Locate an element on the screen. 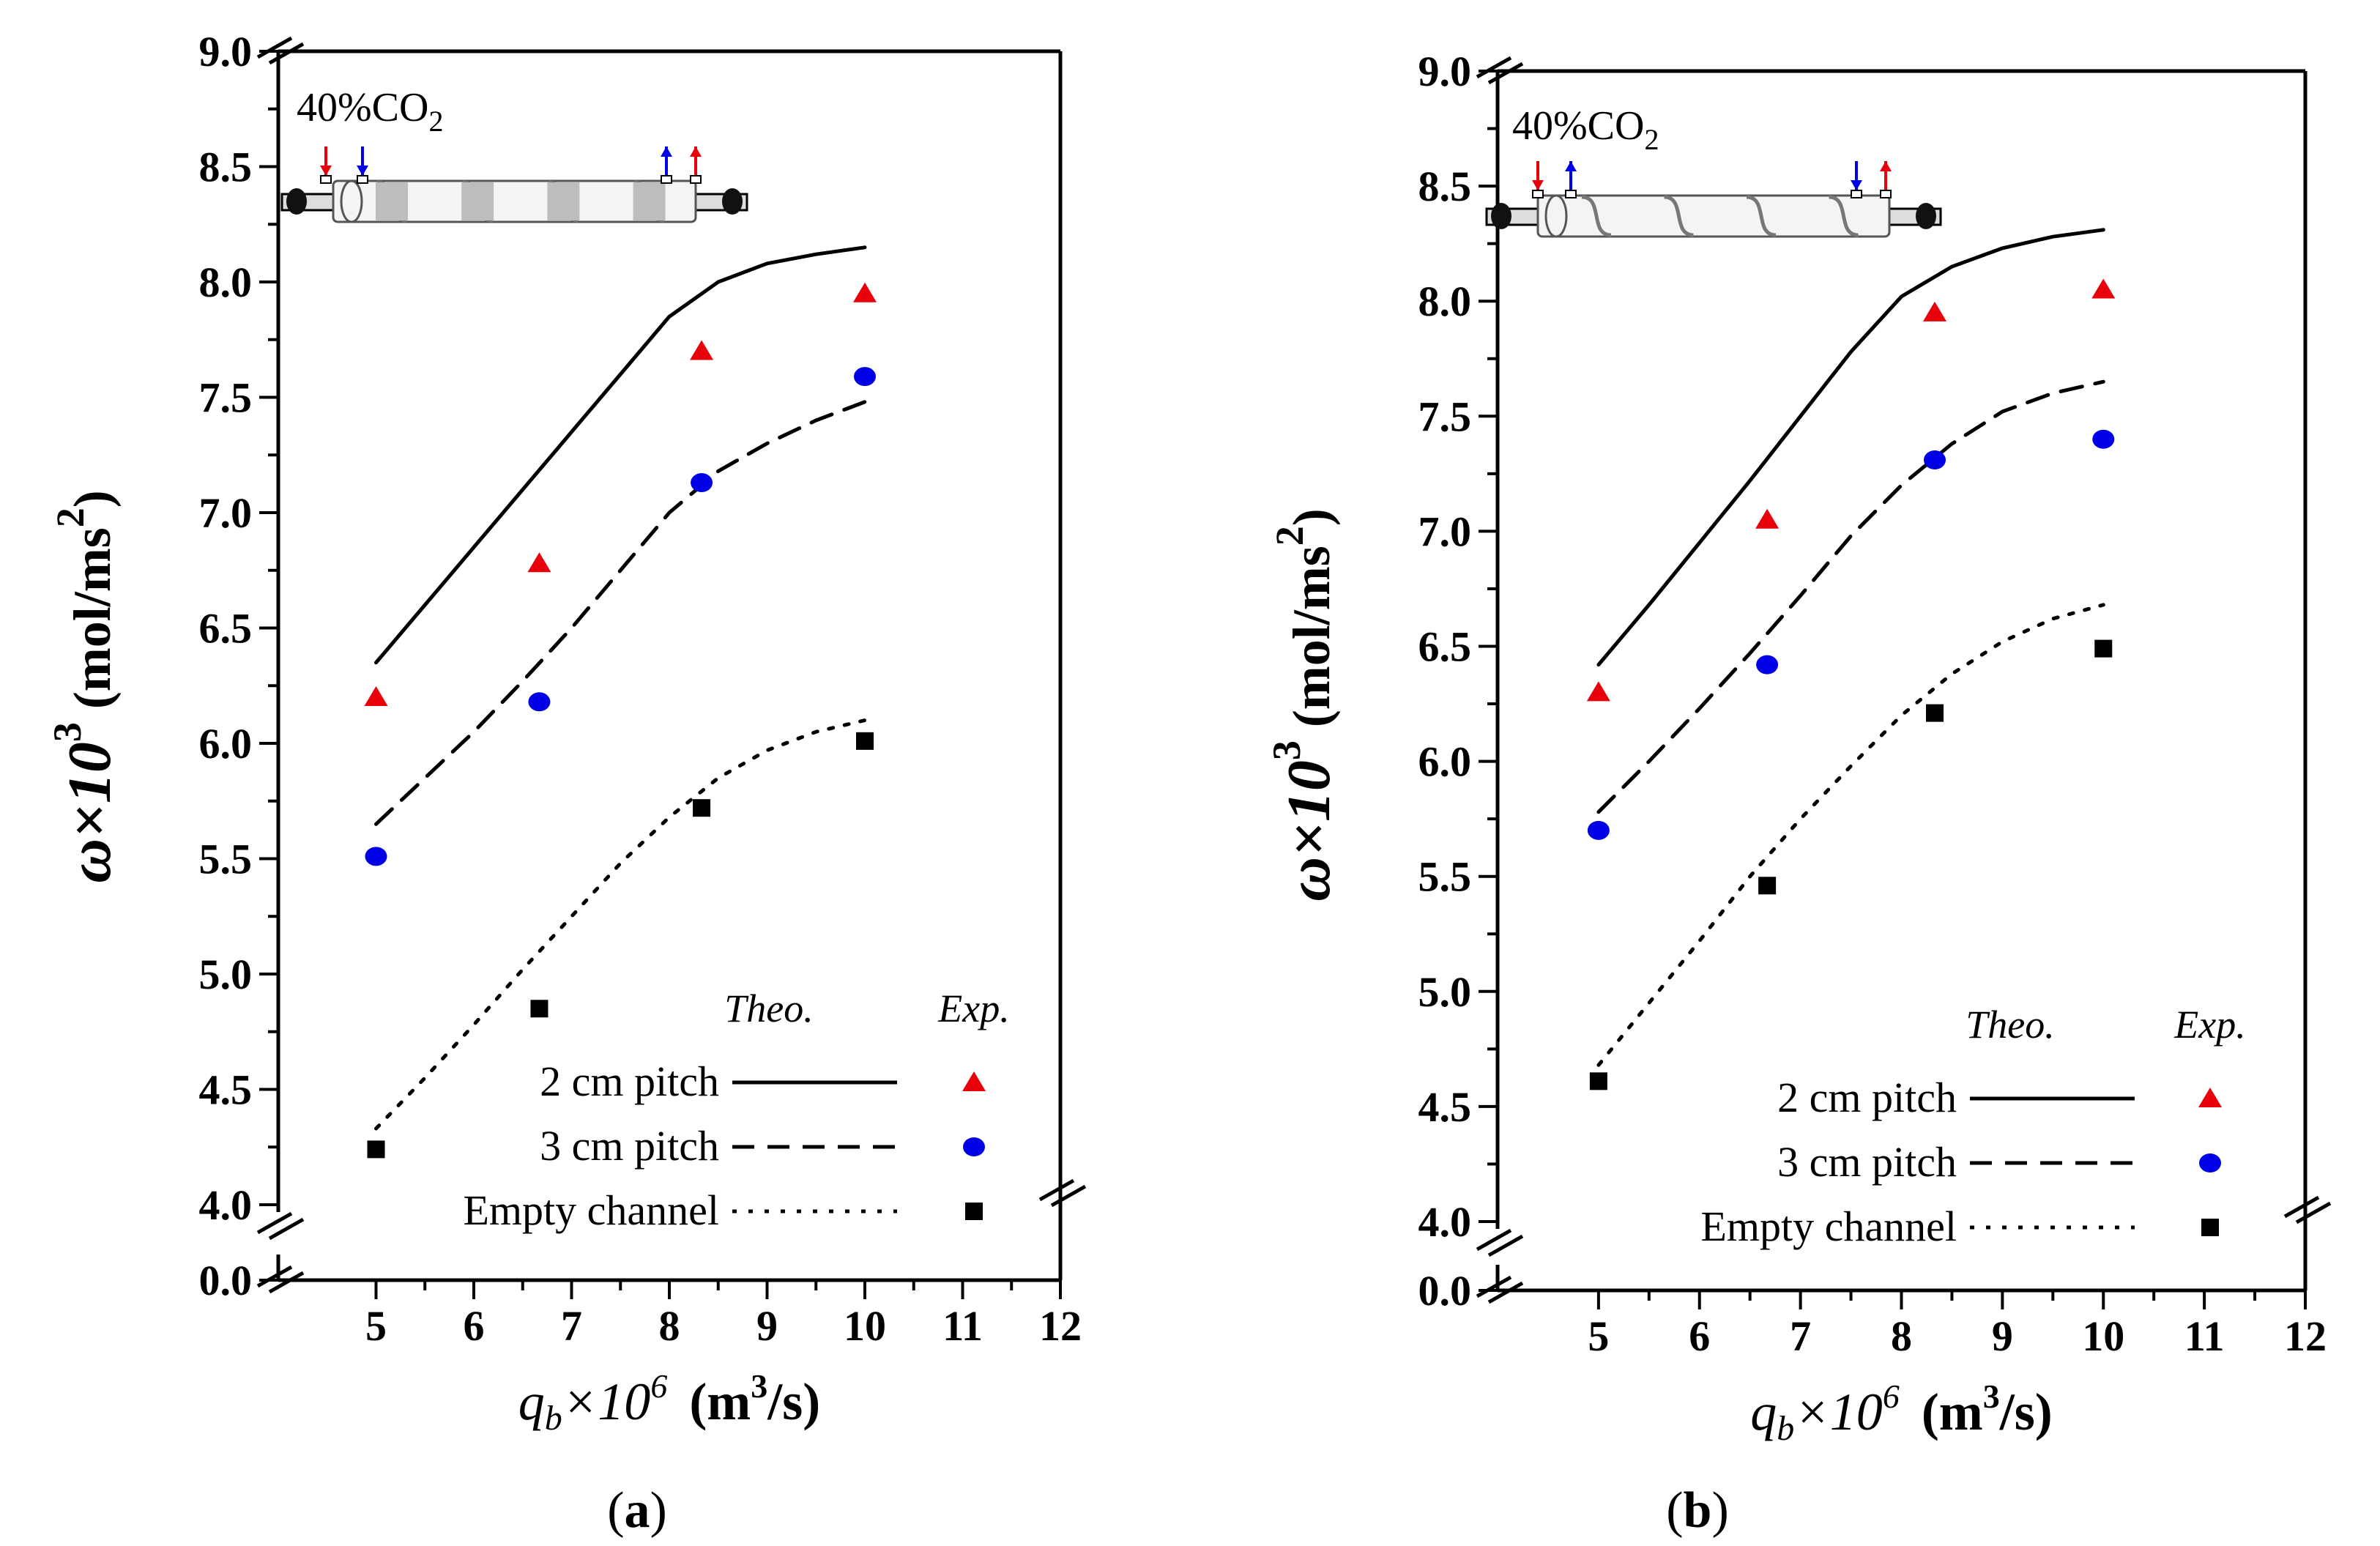 Image resolution: width=2380 pixels, height=1546 pixels. x-axis-exp: 6 is located at coordinates (658, 1386).